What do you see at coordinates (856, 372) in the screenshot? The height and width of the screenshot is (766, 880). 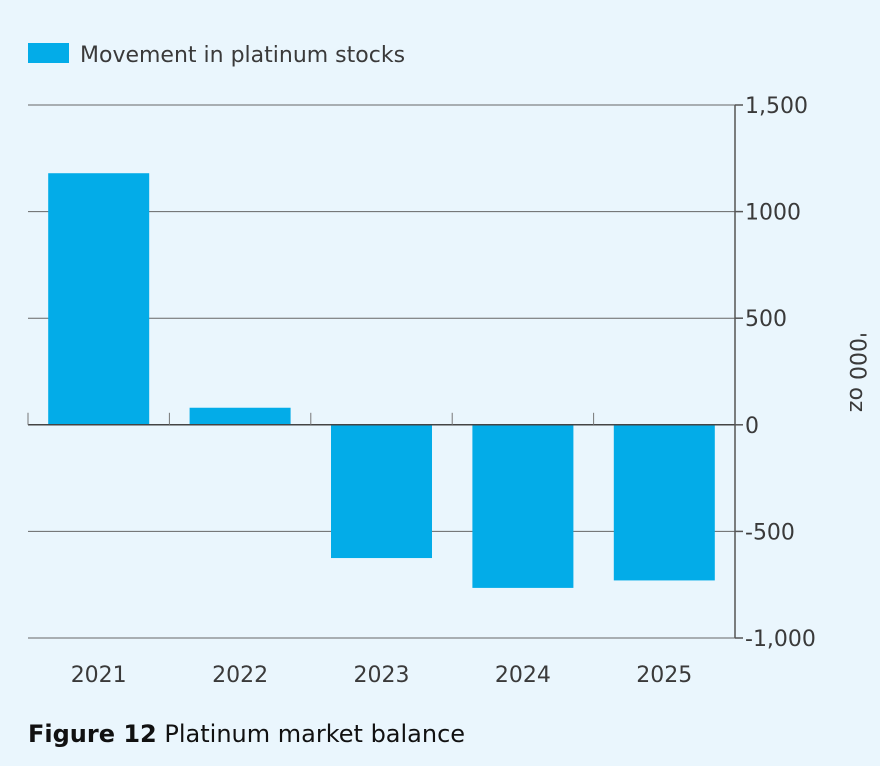 I see `y-axis-title: '000 oz` at bounding box center [856, 372].